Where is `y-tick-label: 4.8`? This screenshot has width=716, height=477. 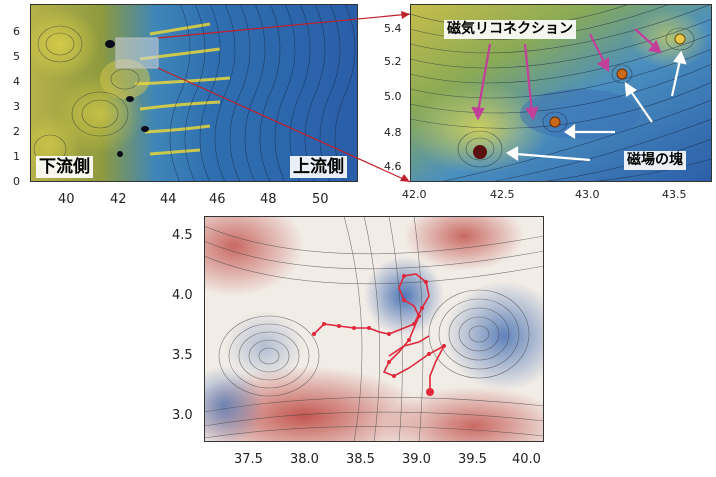
y-tick-label: 4.8 is located at coordinates (393, 132).